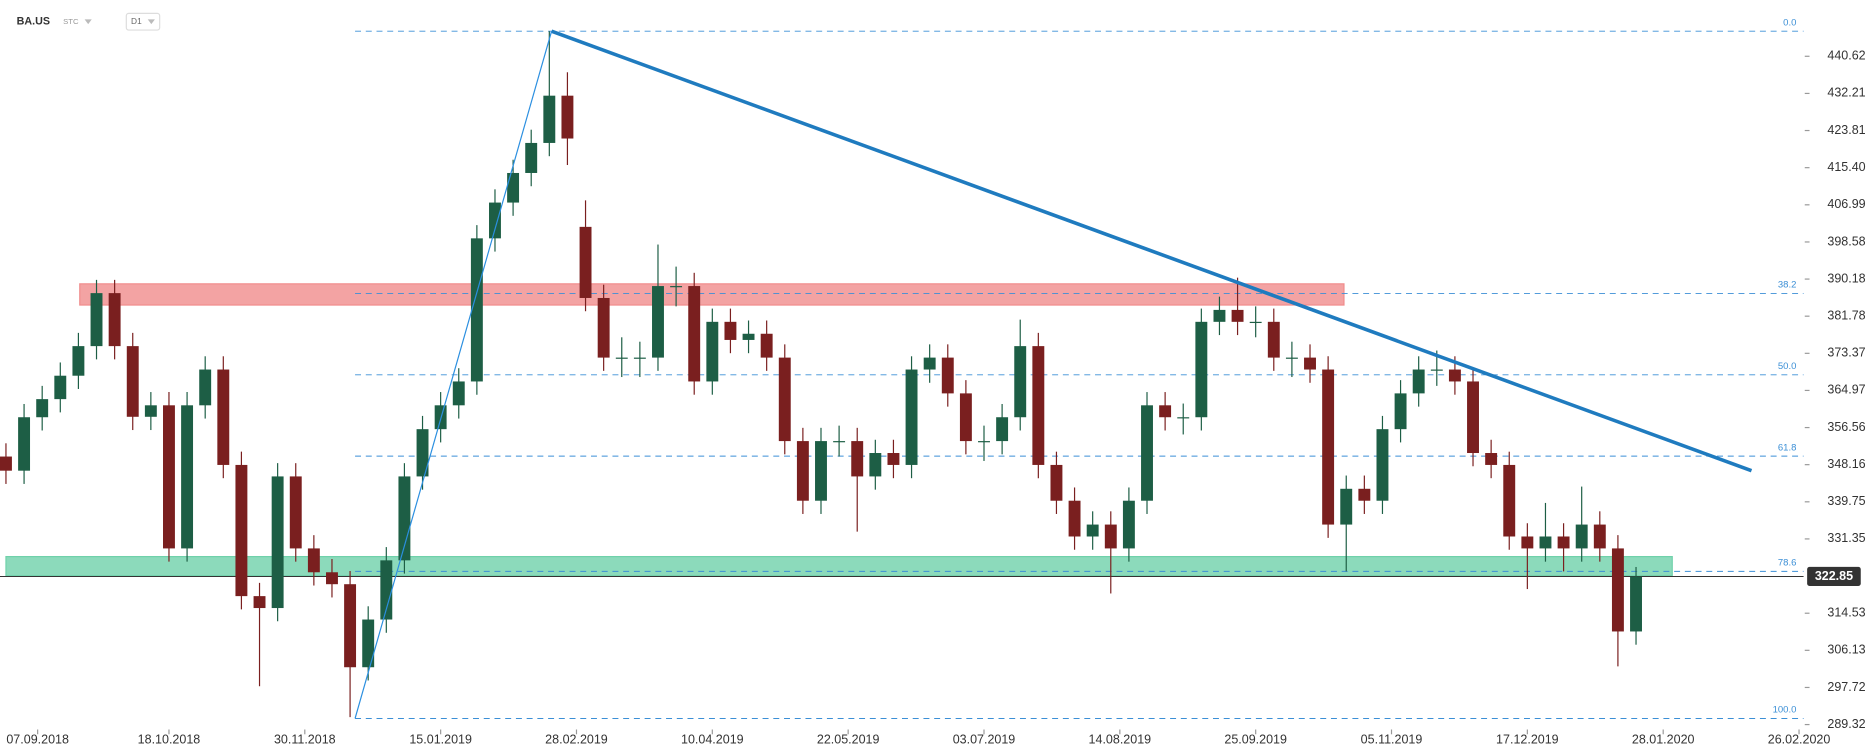  Describe the element at coordinates (1789, 22) in the screenshot. I see `fib-label: 0.0` at that location.